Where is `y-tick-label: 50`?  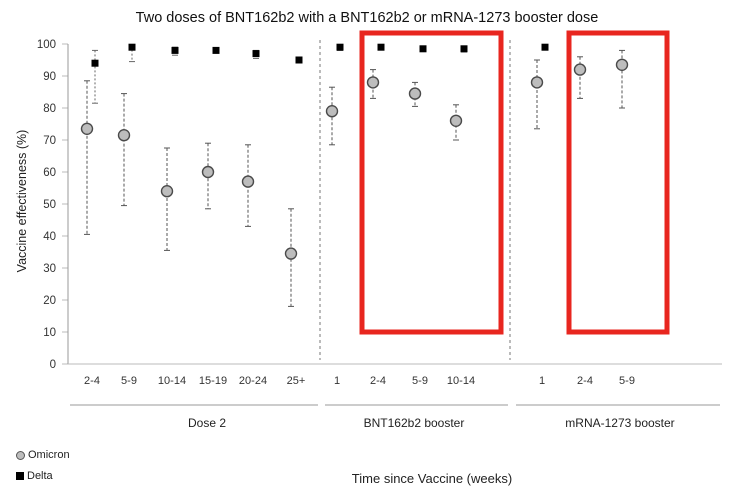
y-tick-label: 50 is located at coordinates (49, 205).